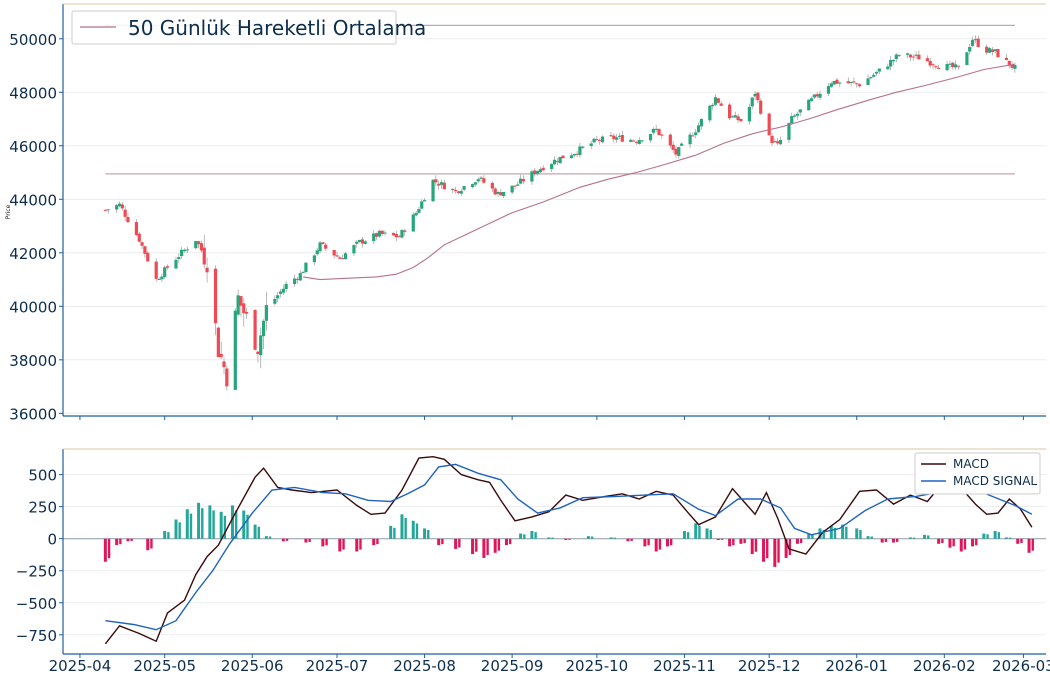 This screenshot has height=677, width=1050. What do you see at coordinates (856, 666) in the screenshot?
I see `x-tick-label: 2026-01` at bounding box center [856, 666].